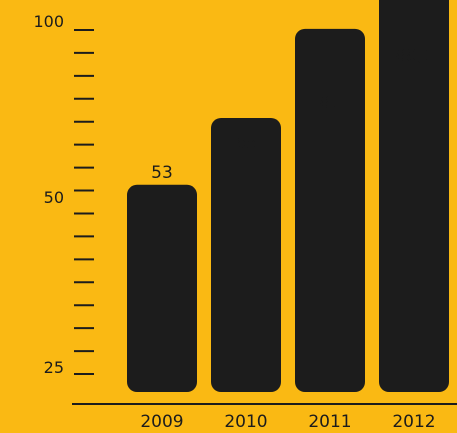  Describe the element at coordinates (330, 210) in the screenshot. I see `bar-2011` at that location.